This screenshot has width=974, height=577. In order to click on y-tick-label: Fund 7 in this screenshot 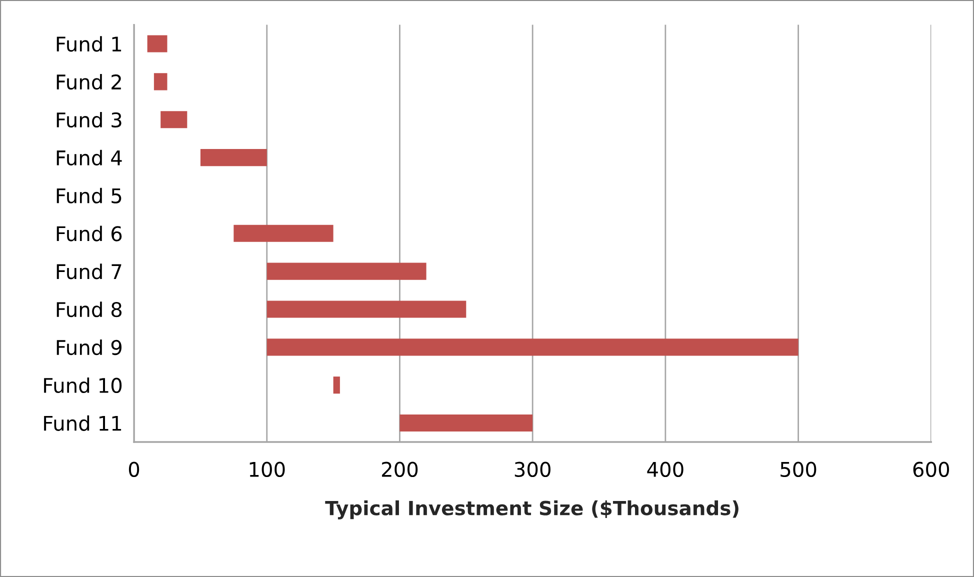, I will do `click(89, 272)`.